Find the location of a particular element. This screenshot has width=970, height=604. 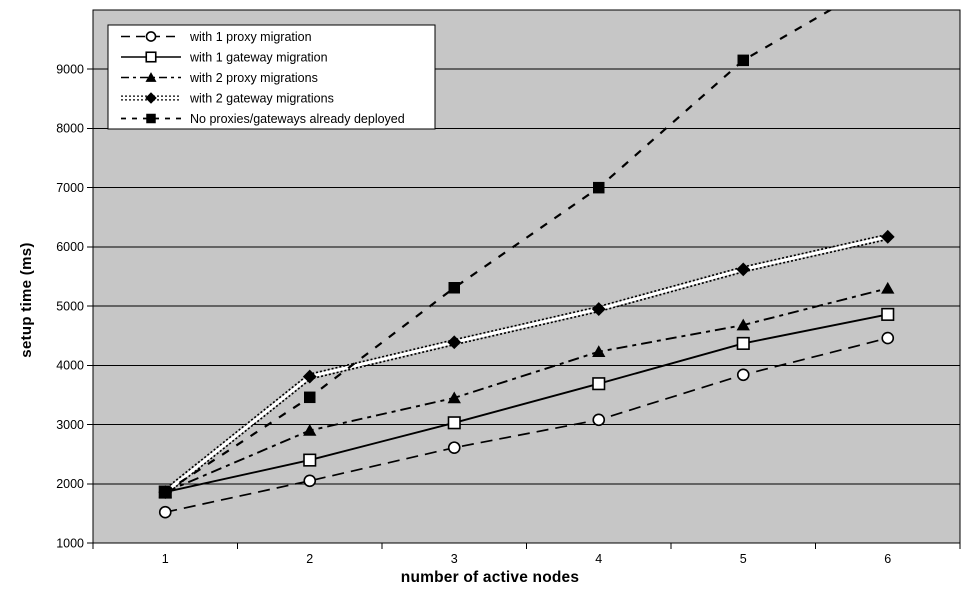

legend-label: with 2 gateway migrations is located at coordinates (261, 98).